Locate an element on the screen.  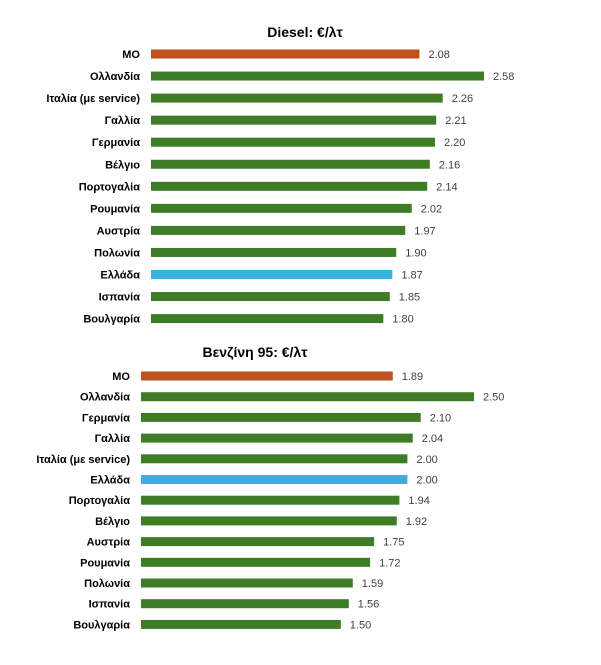
petrol-95-category-label: Ιταλία (με service) is located at coordinates (83, 460).